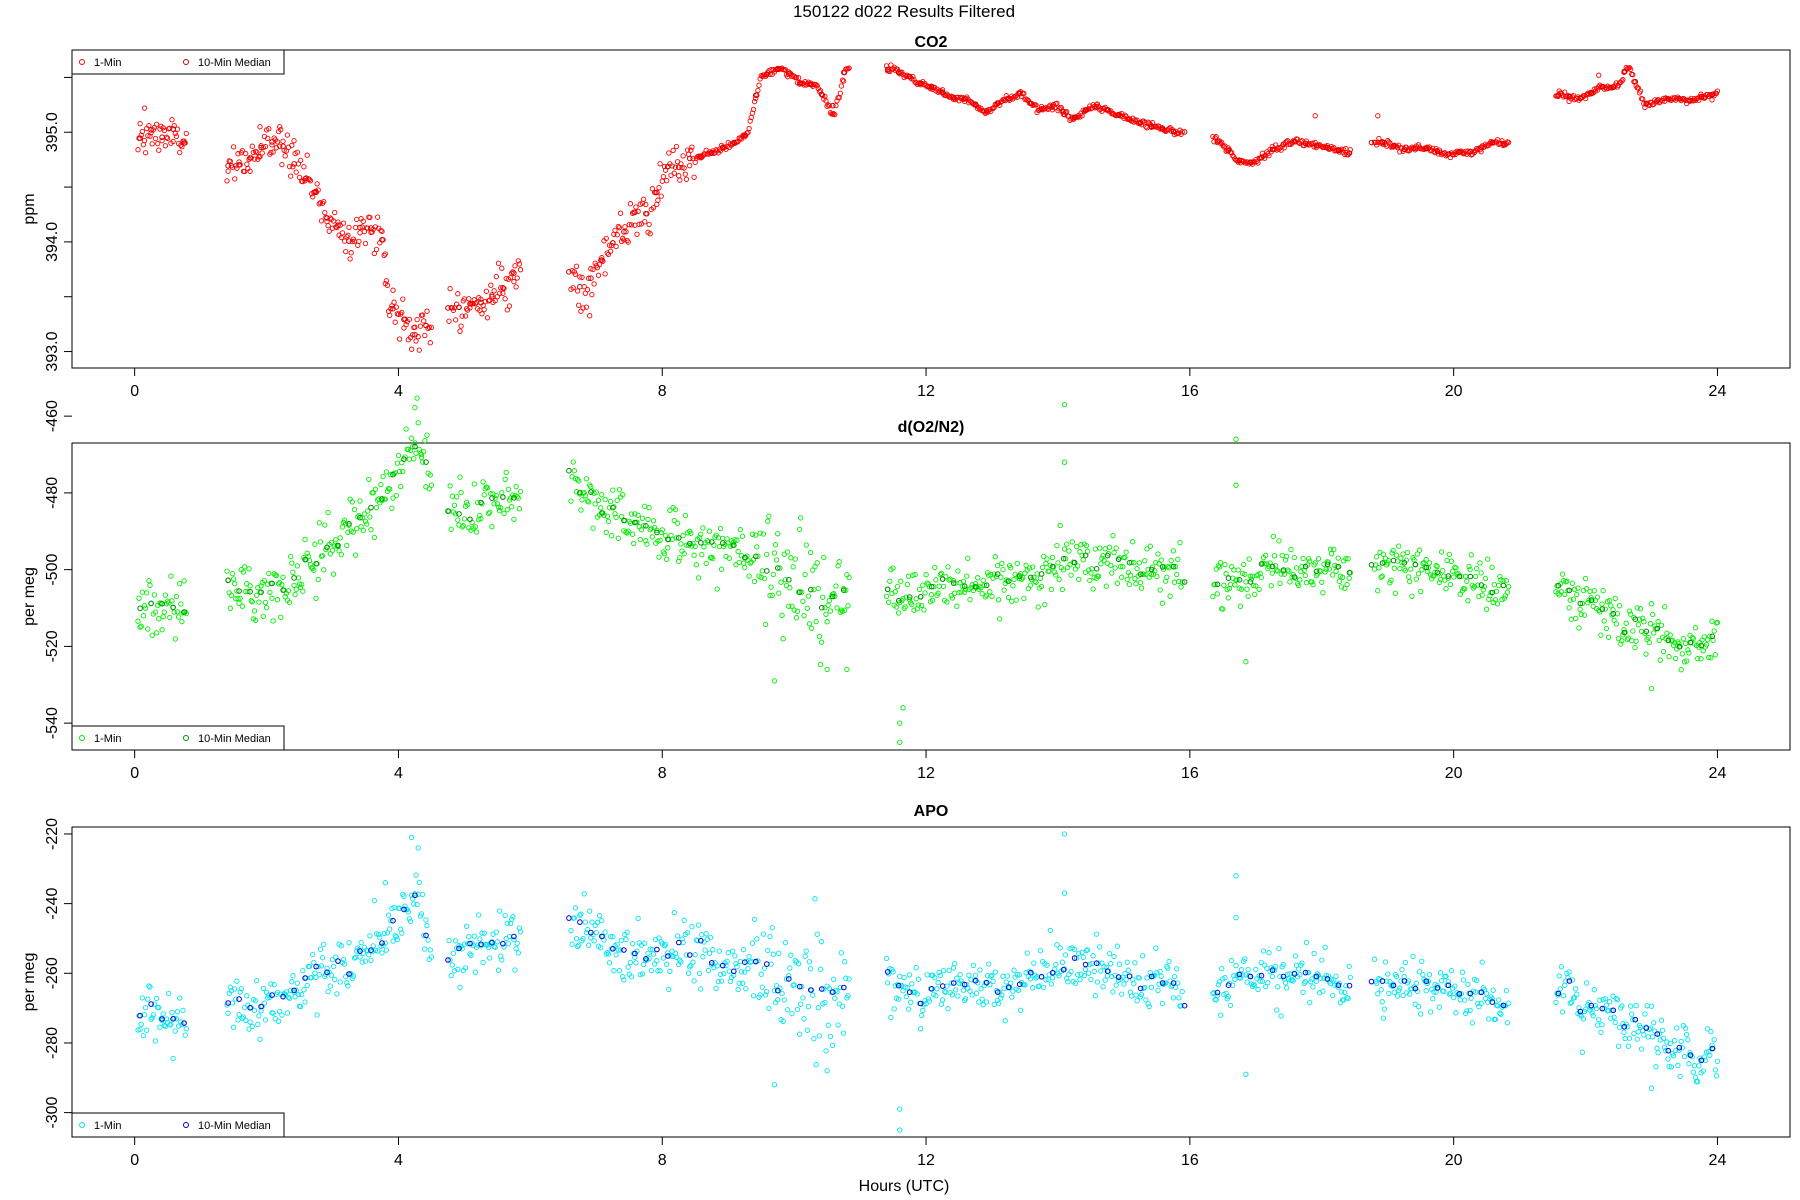 The width and height of the screenshot is (1800, 1200). What do you see at coordinates (29, 982) in the screenshot?
I see `panel-3-ylabel: per meg` at bounding box center [29, 982].